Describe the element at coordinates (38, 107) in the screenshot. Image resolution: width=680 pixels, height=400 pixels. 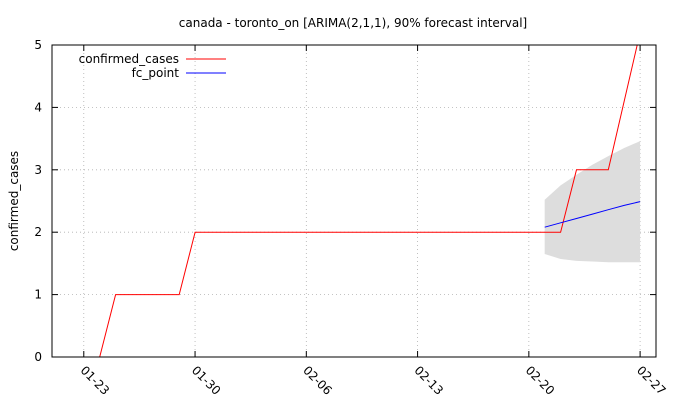
I see `y-tick-label: 4` at that location.